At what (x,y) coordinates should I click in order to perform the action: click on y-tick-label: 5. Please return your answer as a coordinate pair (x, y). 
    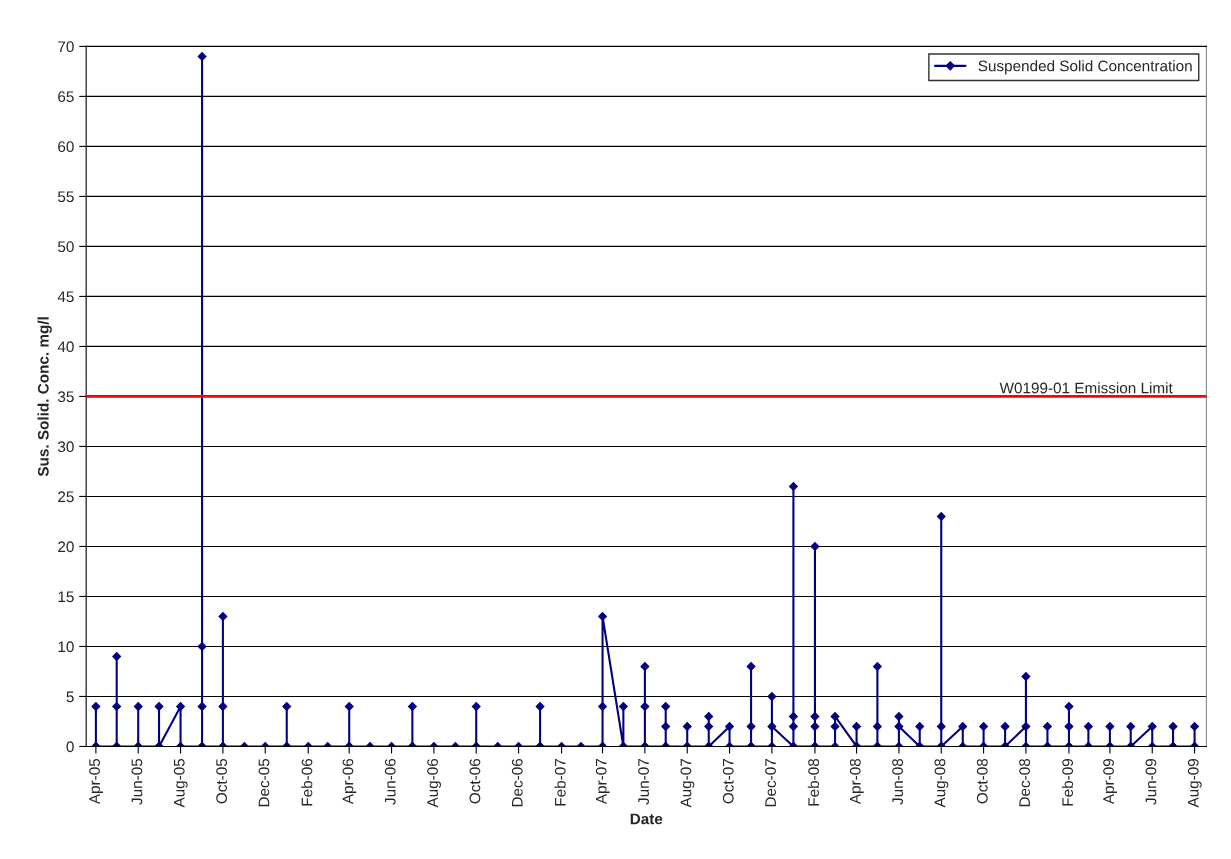
    Looking at the image, I should click on (70, 697).